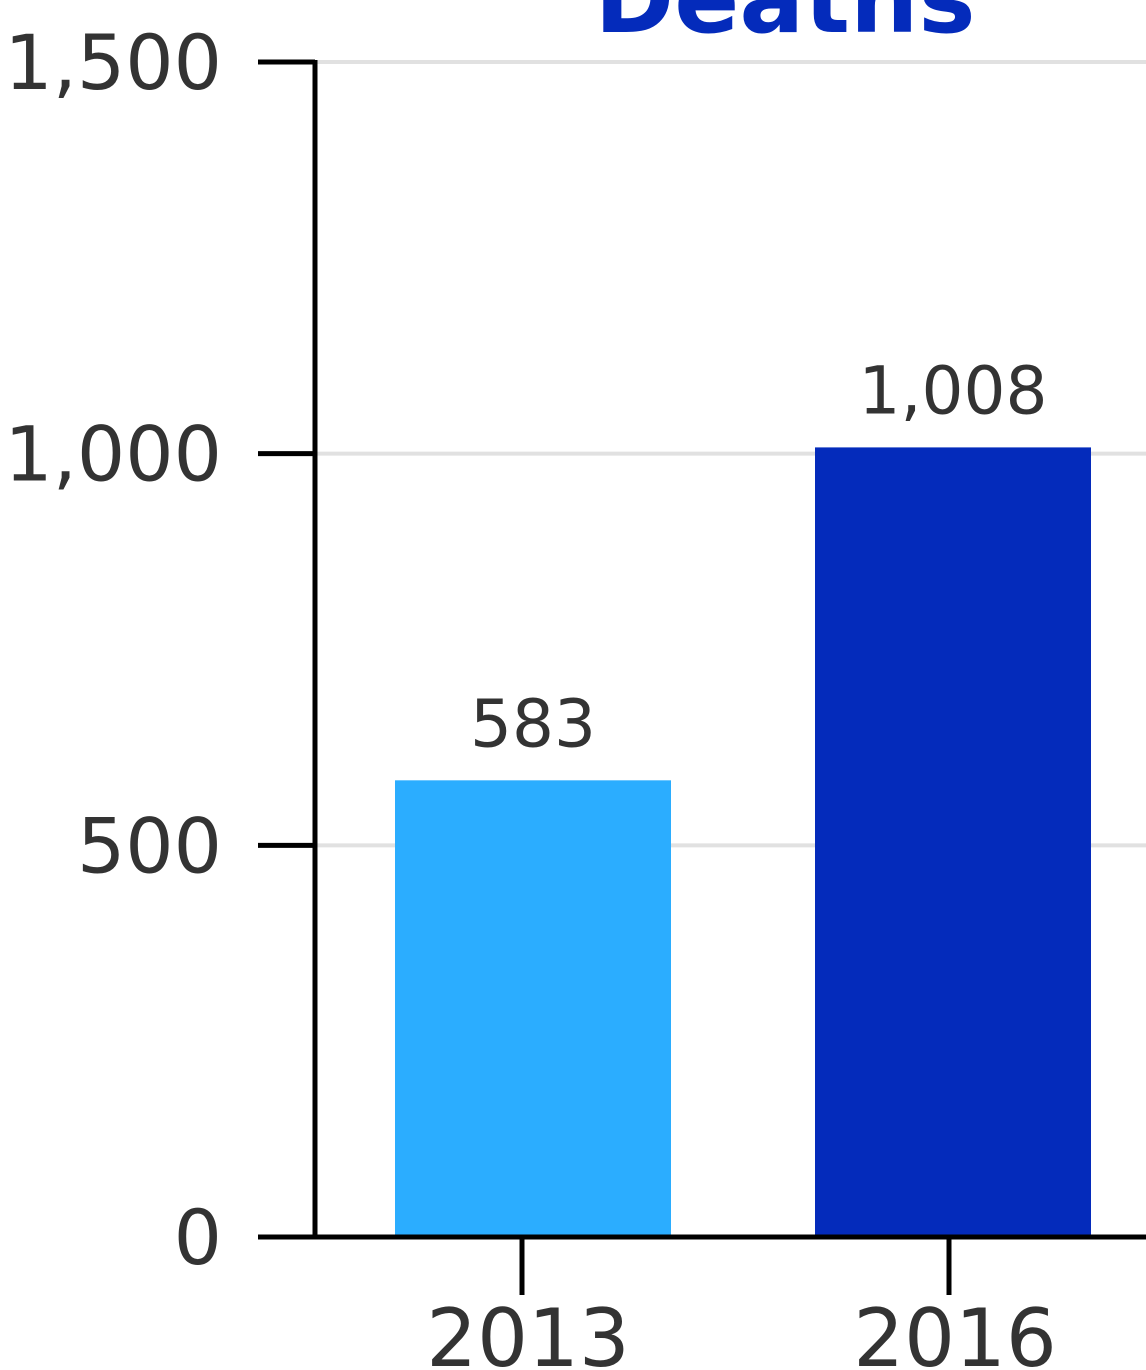  Describe the element at coordinates (113, 454) in the screenshot. I see `y-tick-label: 1,000` at that location.